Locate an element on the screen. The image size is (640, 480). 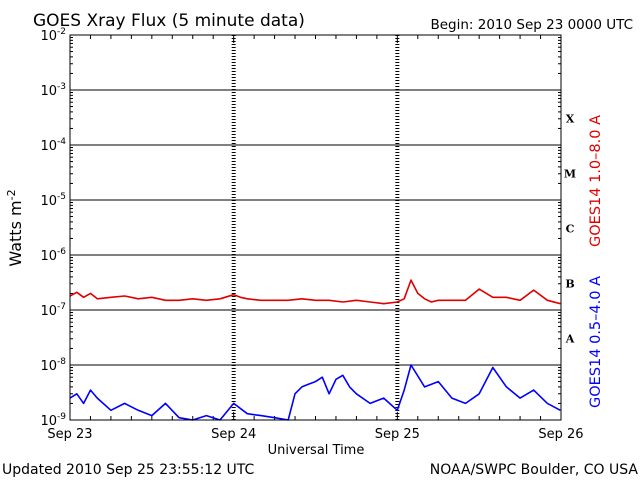
chart-title: GOES Xray Flux (5 minute data) is located at coordinates (169, 21).